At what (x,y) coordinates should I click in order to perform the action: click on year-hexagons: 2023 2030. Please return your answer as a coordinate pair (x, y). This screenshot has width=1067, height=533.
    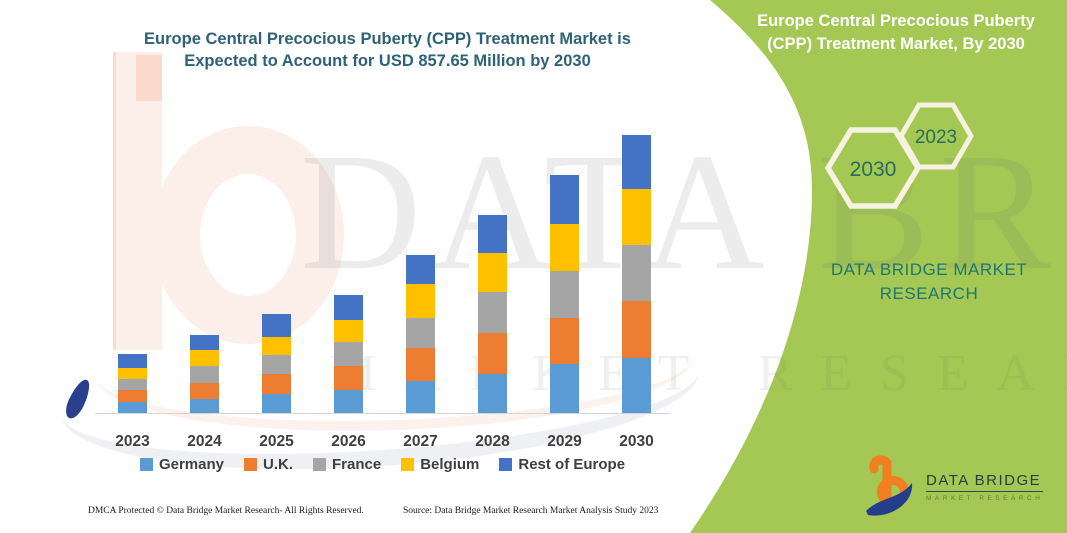
    Looking at the image, I should click on (899, 155).